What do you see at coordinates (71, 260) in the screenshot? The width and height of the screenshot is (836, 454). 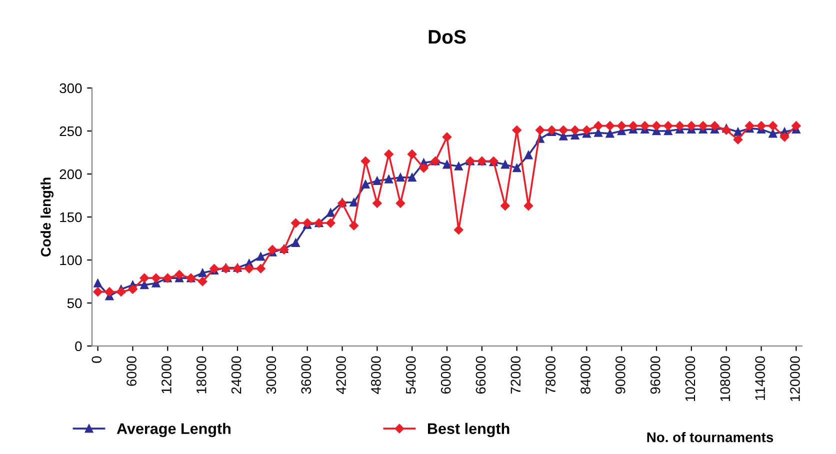 I see `y-tick-label: 100` at bounding box center [71, 260].